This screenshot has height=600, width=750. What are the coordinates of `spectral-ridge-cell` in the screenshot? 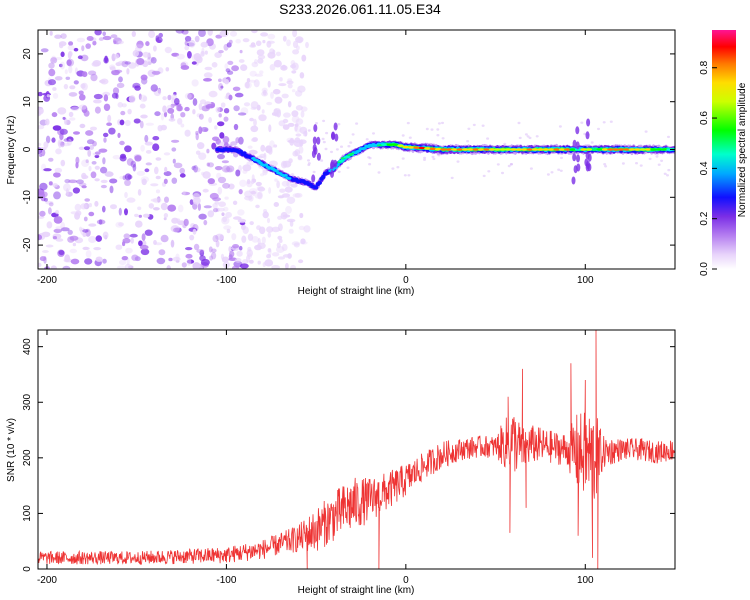 It's located at (364, 148).